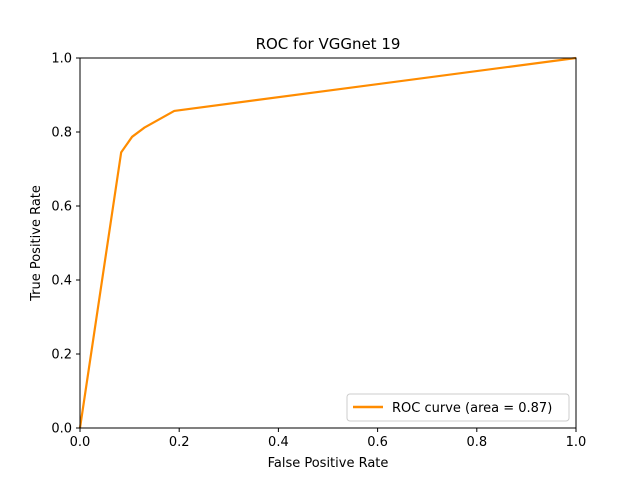 This screenshot has width=640, height=480. I want to click on y-tick-label: 0.6, so click(61, 207).